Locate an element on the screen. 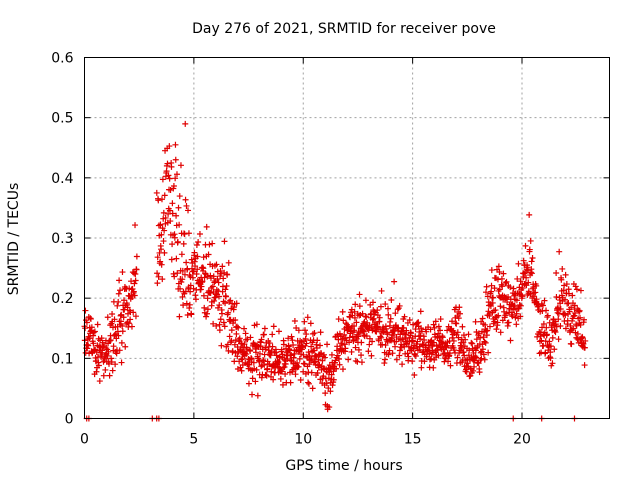  x-axis-title: GPS time / hours is located at coordinates (343, 466).